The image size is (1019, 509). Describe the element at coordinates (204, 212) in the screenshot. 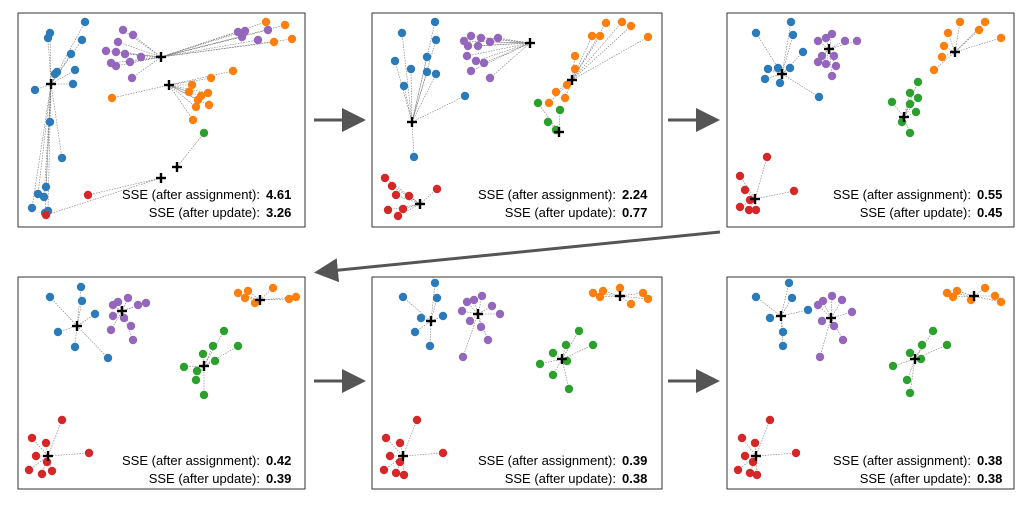

I see `panel-1-sse-update-label: SSE (after update):` at that location.